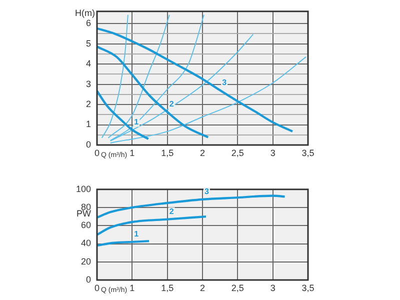  Describe the element at coordinates (88, 104) in the screenshot. I see `y-tick-label: 2` at that location.